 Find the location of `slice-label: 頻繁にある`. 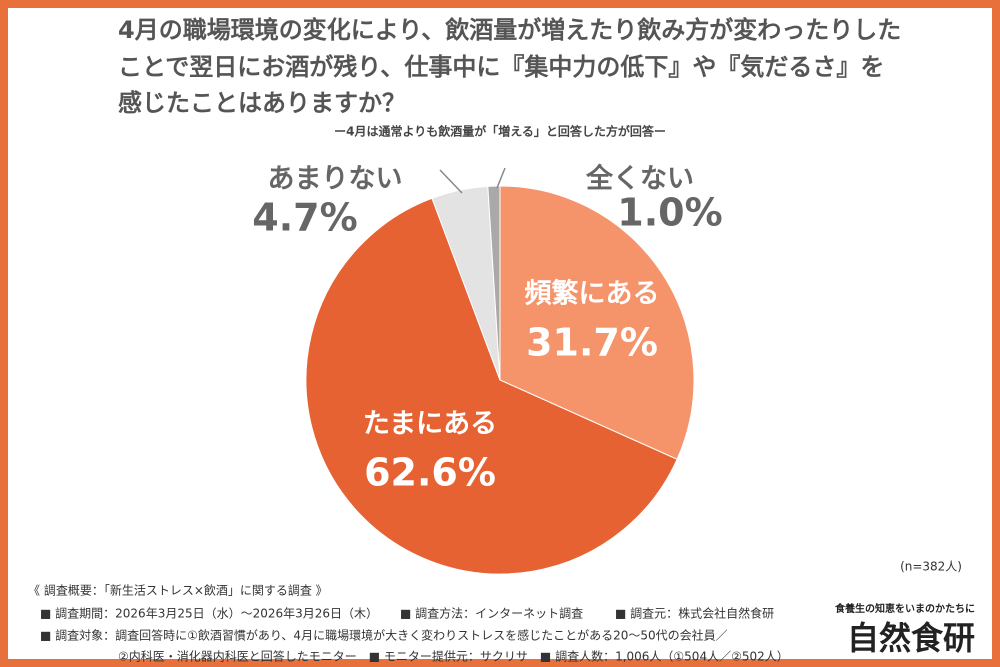

slice-label: 頻繁にある is located at coordinates (592, 294).